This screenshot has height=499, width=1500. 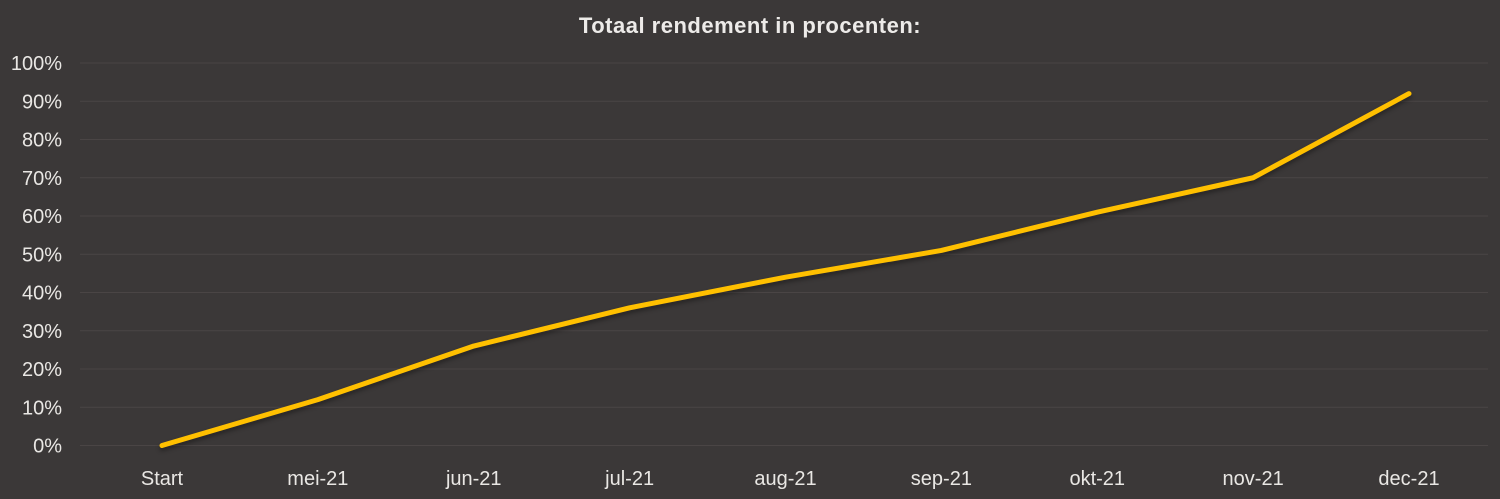 What do you see at coordinates (42, 408) in the screenshot?
I see `y-axis-tick-label: 10%` at bounding box center [42, 408].